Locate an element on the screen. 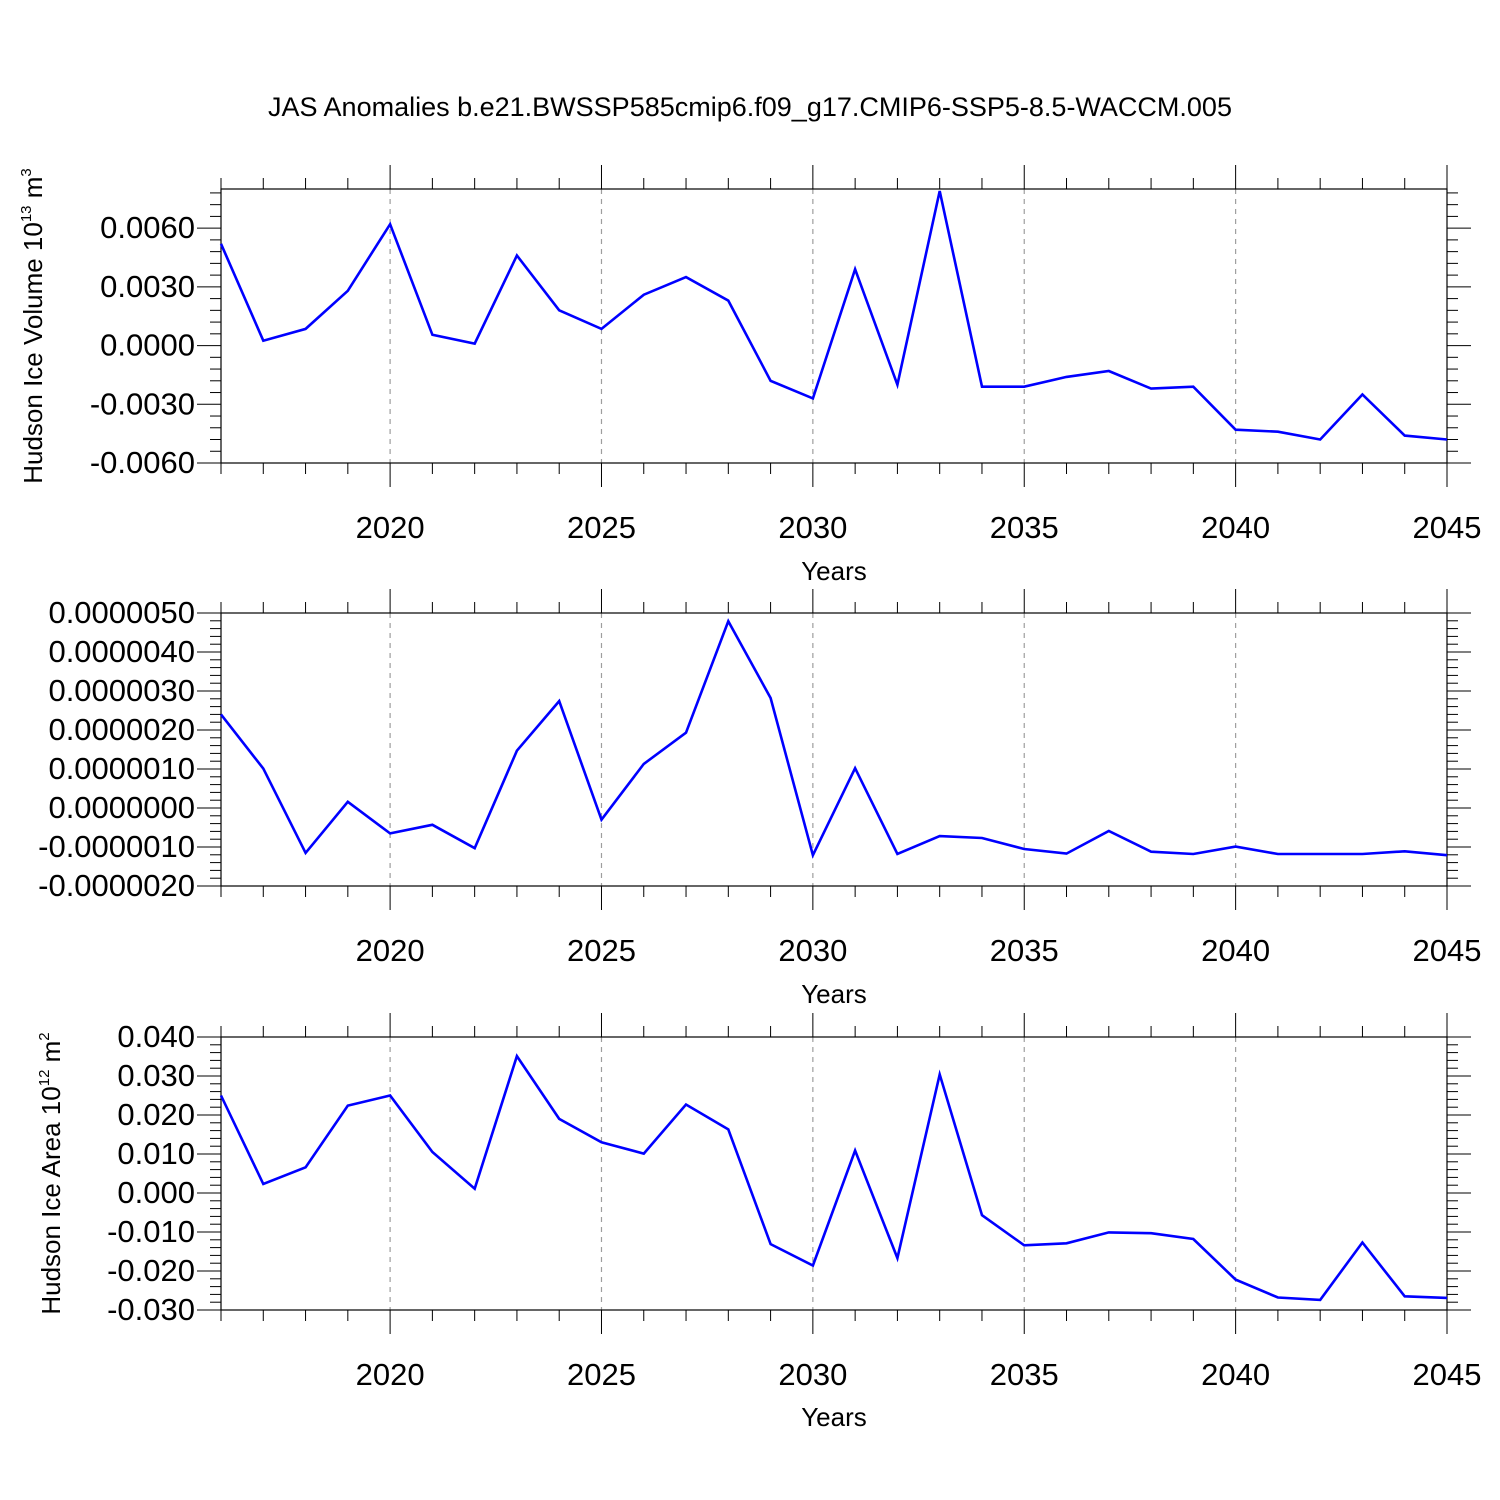 This screenshot has height=1500, width=1500. y-axis-label: Hudson Ice Area 1012 m2 is located at coordinates (51, 1173).